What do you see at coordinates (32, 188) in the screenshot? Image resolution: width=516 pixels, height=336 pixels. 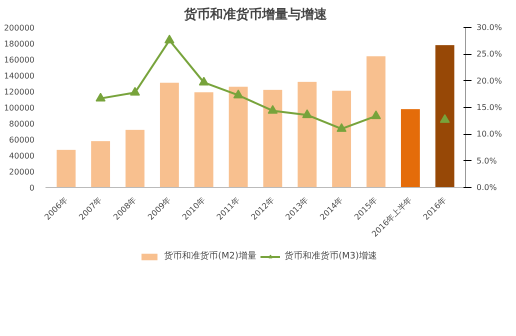 I see `y-tick-label: 0` at bounding box center [32, 188].